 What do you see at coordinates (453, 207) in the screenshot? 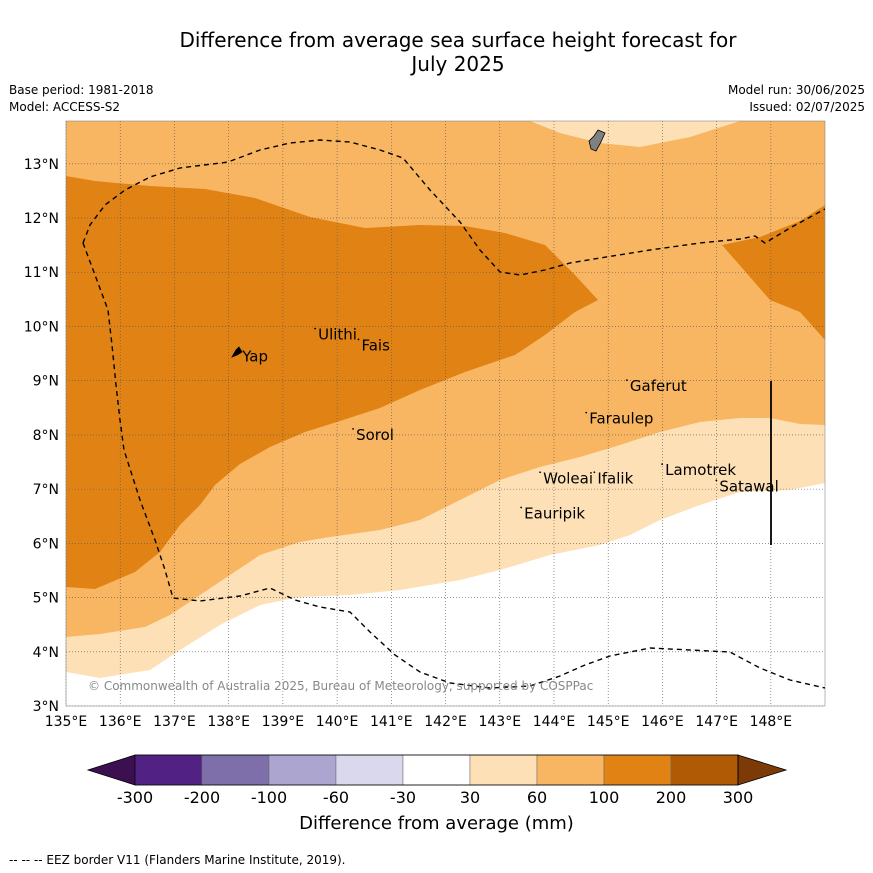
I see `eez-border-north` at bounding box center [453, 207].